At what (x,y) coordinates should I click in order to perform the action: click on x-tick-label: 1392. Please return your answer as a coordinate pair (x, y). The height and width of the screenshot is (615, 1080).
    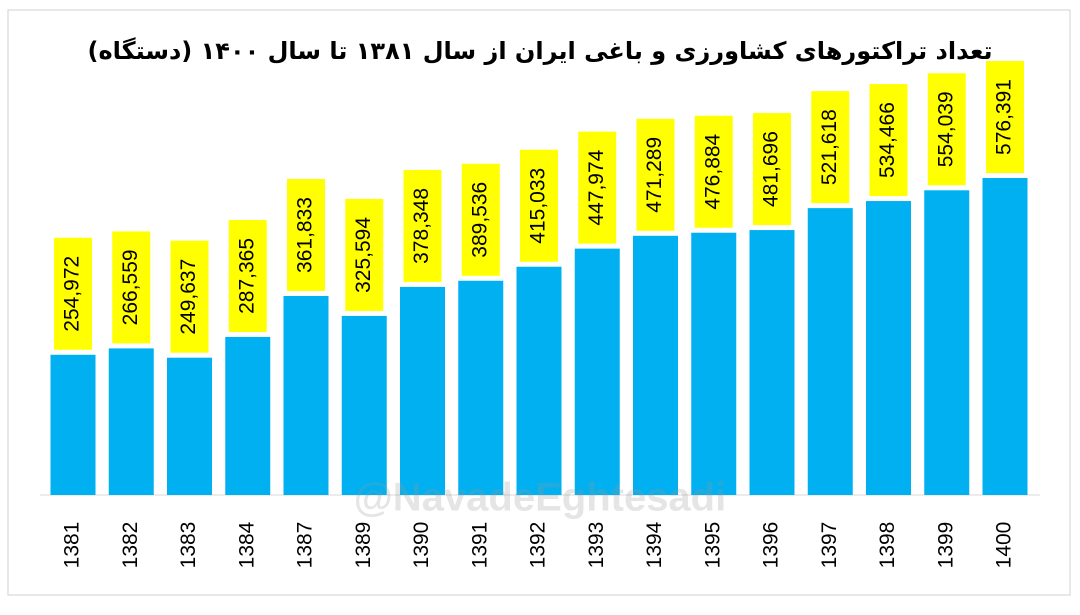
    Looking at the image, I should click on (538, 545).